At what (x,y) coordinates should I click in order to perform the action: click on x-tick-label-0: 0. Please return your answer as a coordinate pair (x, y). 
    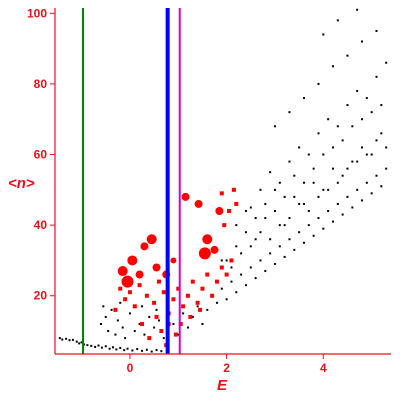
    Looking at the image, I should click on (130, 368).